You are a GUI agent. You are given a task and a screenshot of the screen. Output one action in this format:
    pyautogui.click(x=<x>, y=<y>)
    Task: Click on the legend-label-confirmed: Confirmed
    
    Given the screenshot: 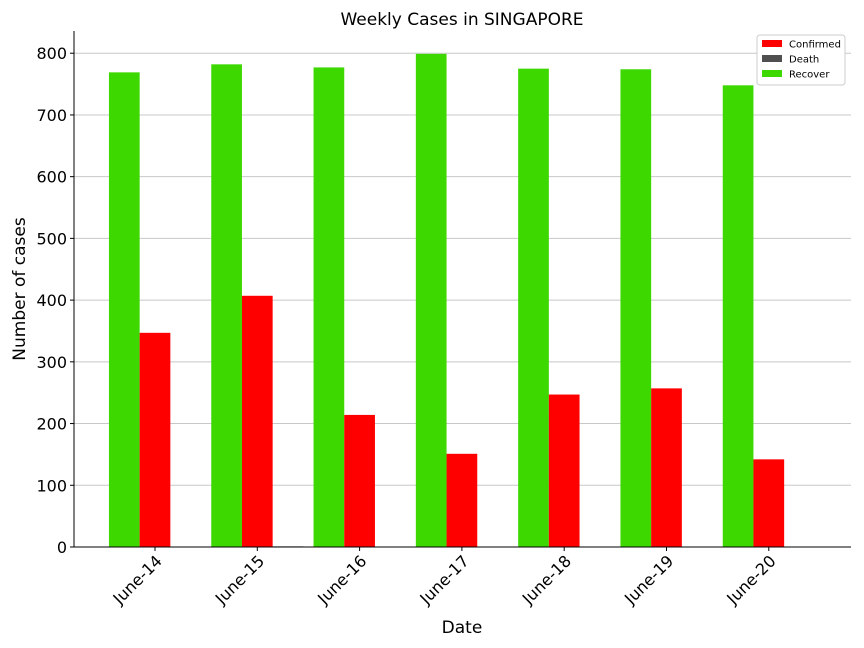 What is the action you would take?
    pyautogui.click(x=815, y=45)
    